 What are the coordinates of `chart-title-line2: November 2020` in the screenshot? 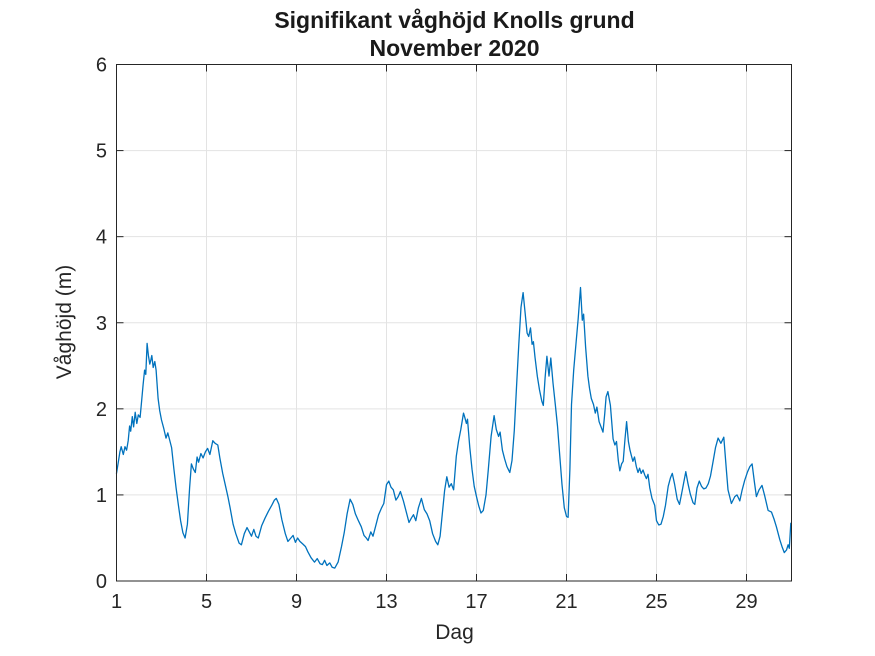 It's located at (454, 48).